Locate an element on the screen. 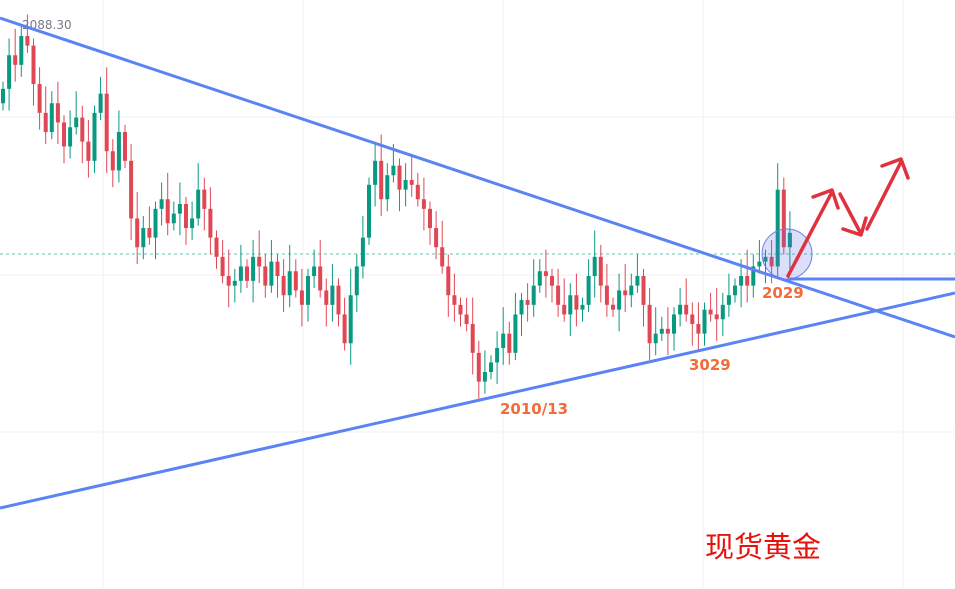 The image size is (955, 589). break-label: 2029 is located at coordinates (783, 293).